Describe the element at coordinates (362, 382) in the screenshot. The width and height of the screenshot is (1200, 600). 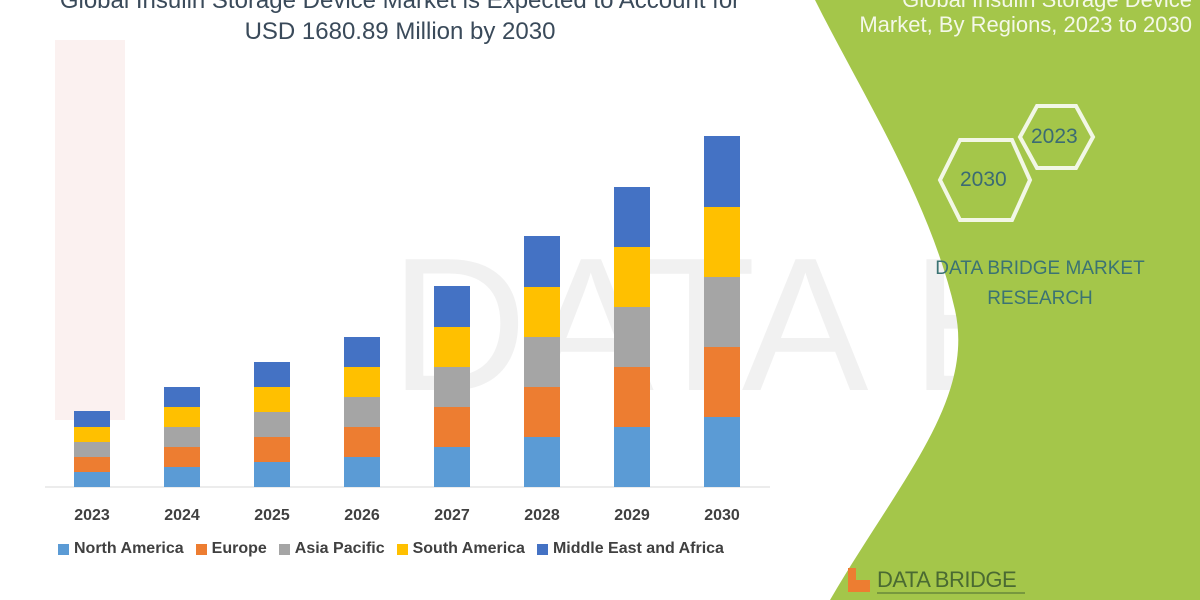
I see `bar-segment-2026-south-america` at that location.